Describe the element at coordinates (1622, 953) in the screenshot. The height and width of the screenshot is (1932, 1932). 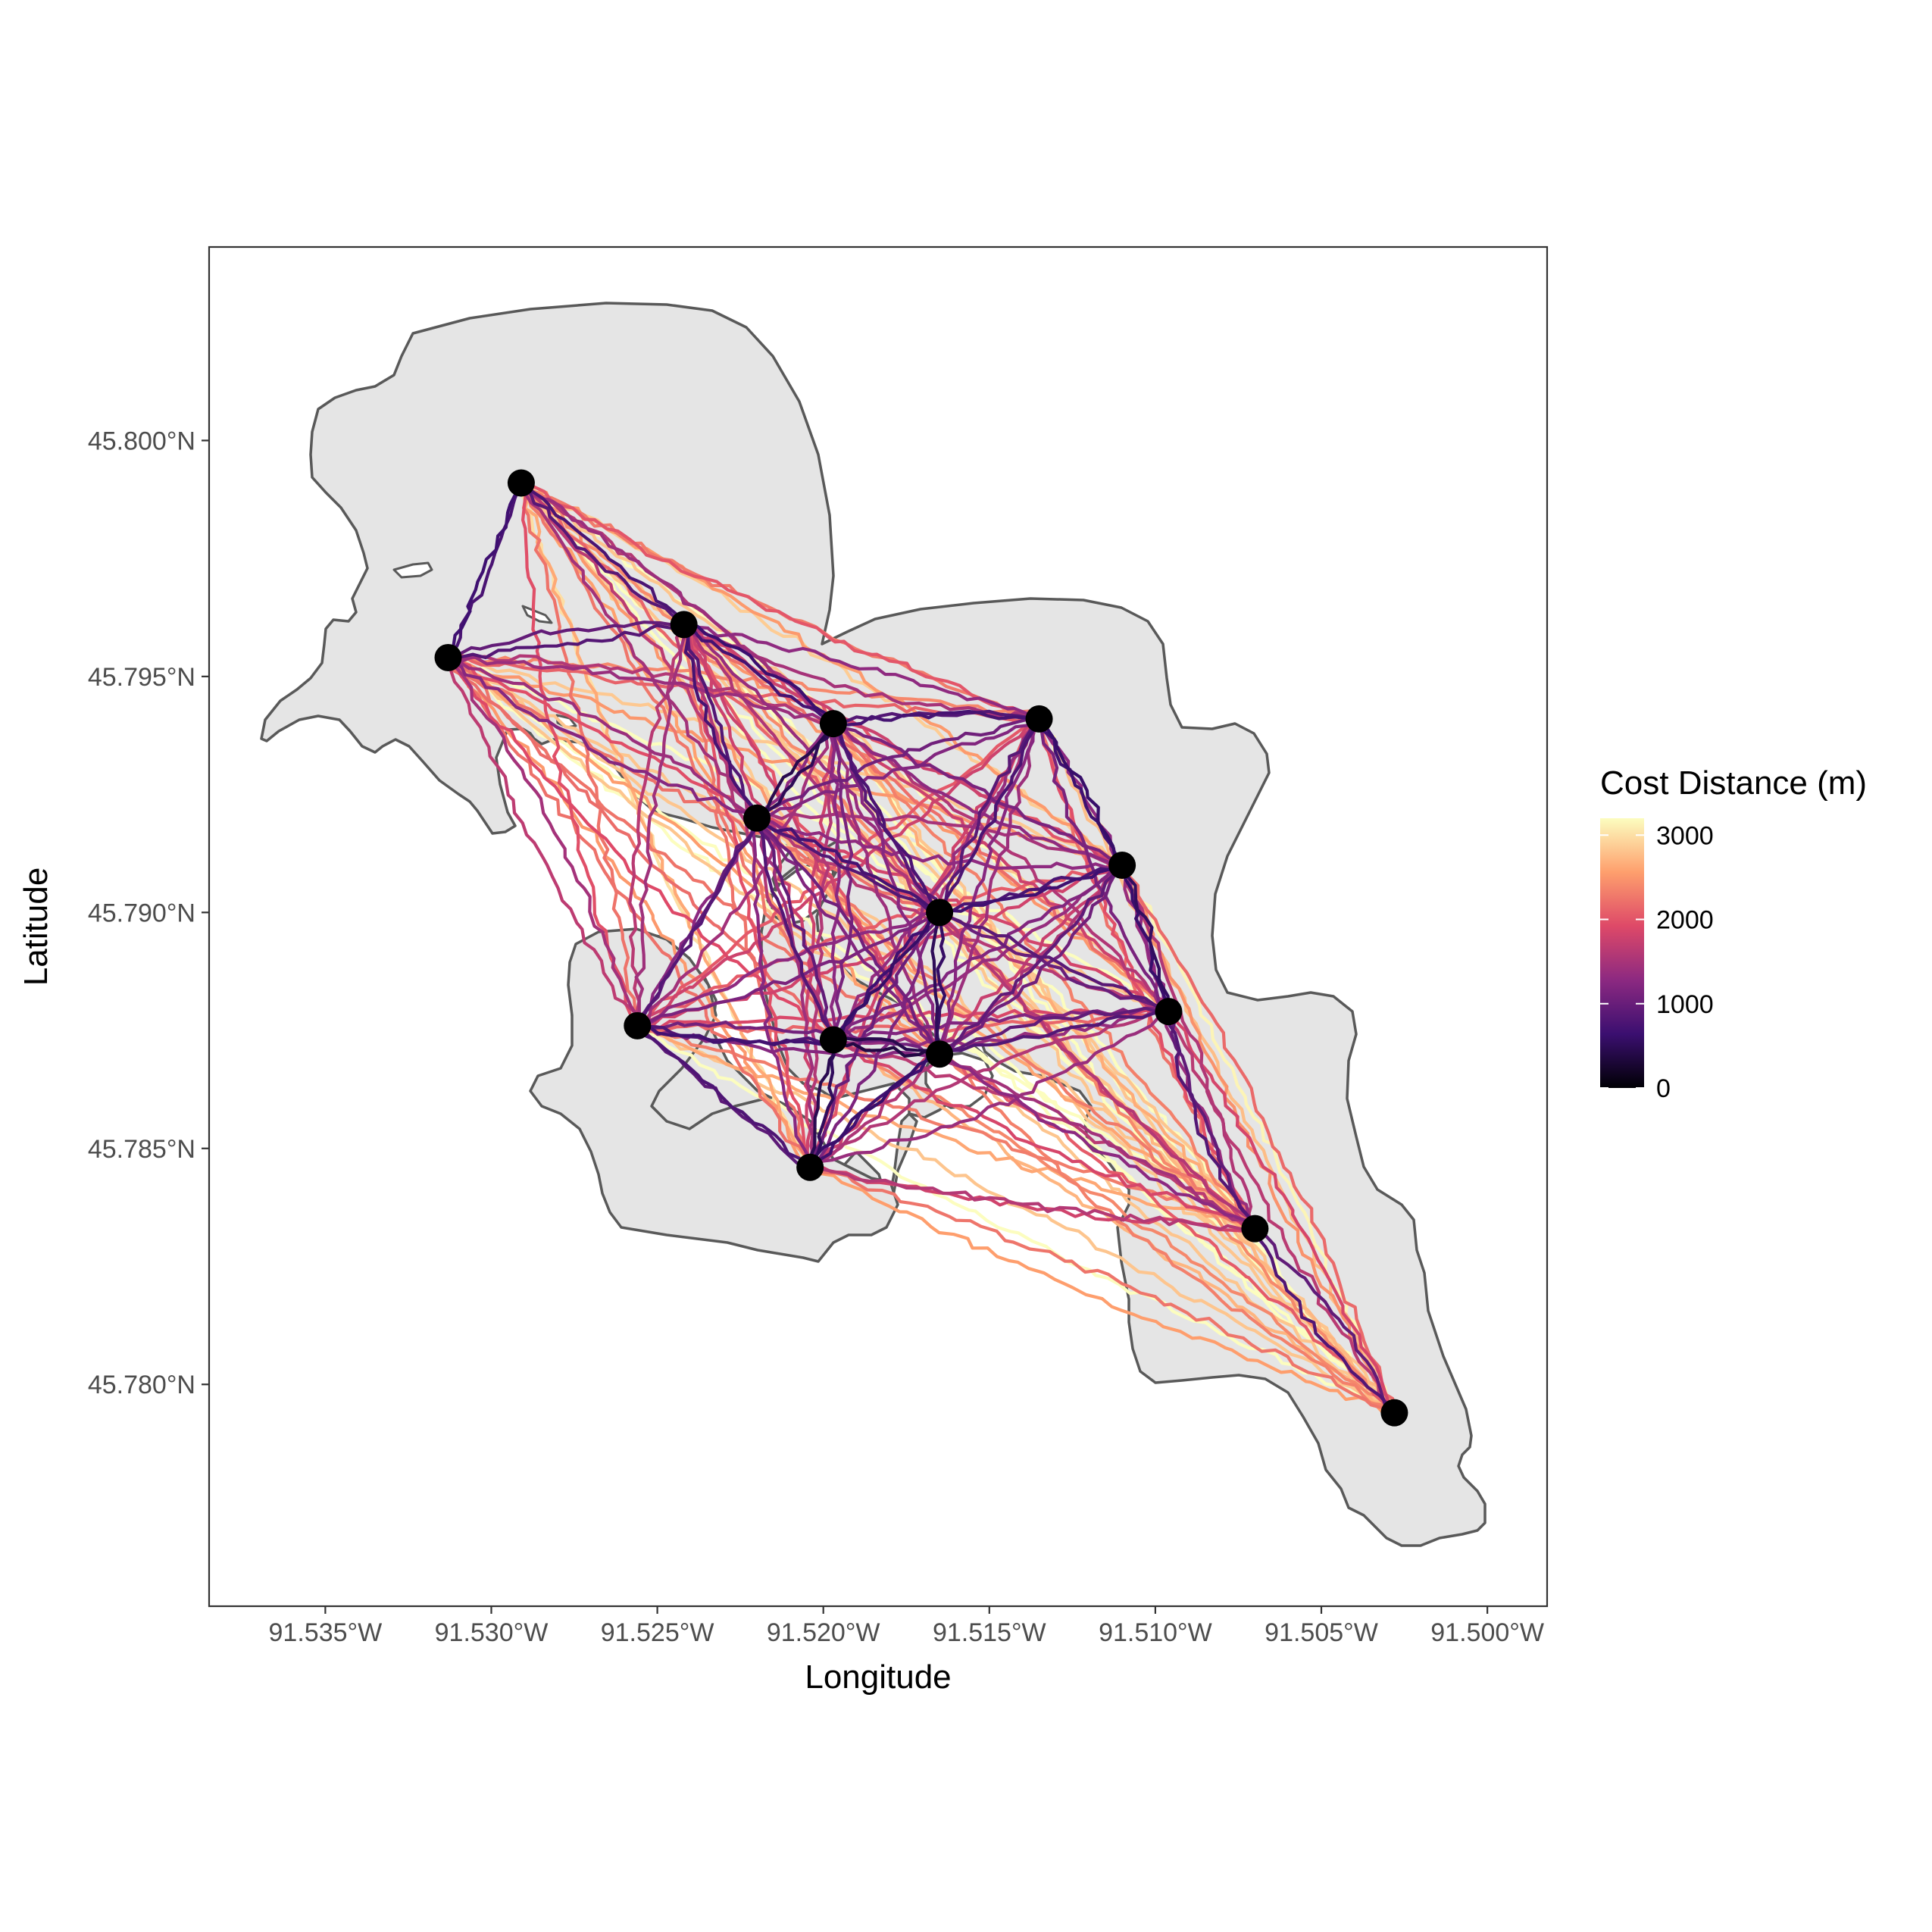
I see `legend-colorbar` at that location.